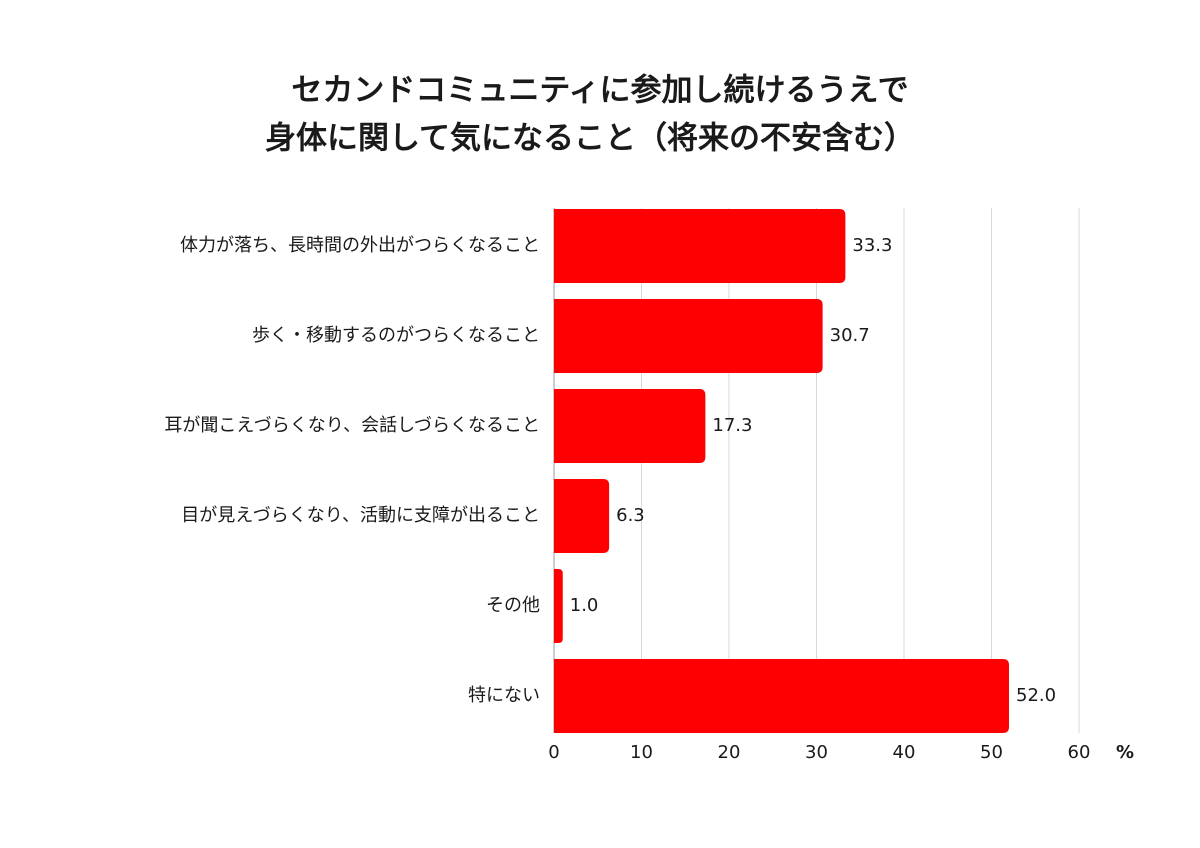 The width and height of the screenshot is (1200, 848). Describe the element at coordinates (352, 425) in the screenshot. I see `y-tick-label: 耳が聞こえづらくなり、会話しづらくなること` at that location.